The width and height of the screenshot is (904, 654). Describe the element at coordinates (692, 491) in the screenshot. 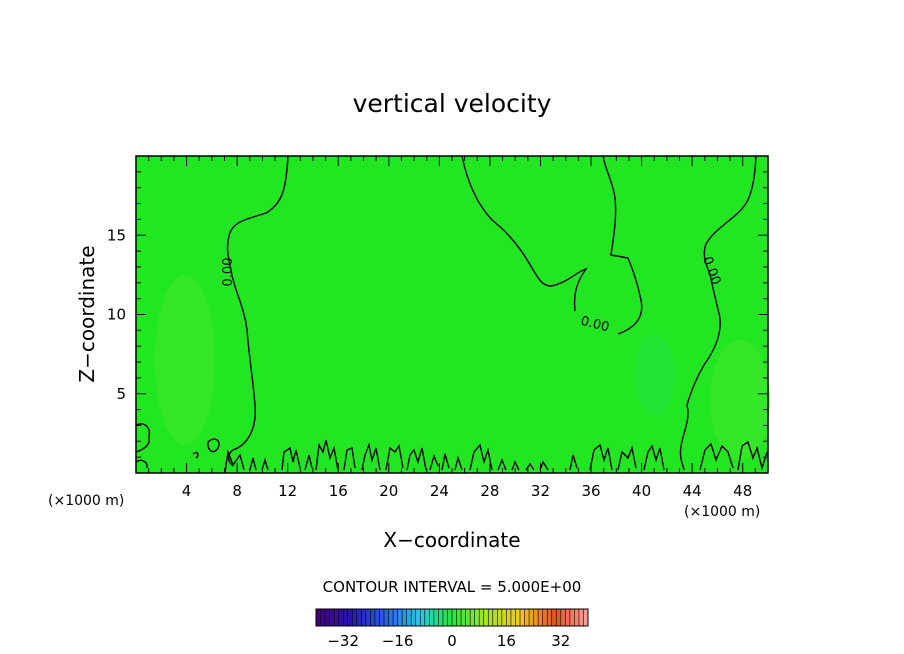

I see `x-tick-label: 44` at that location.